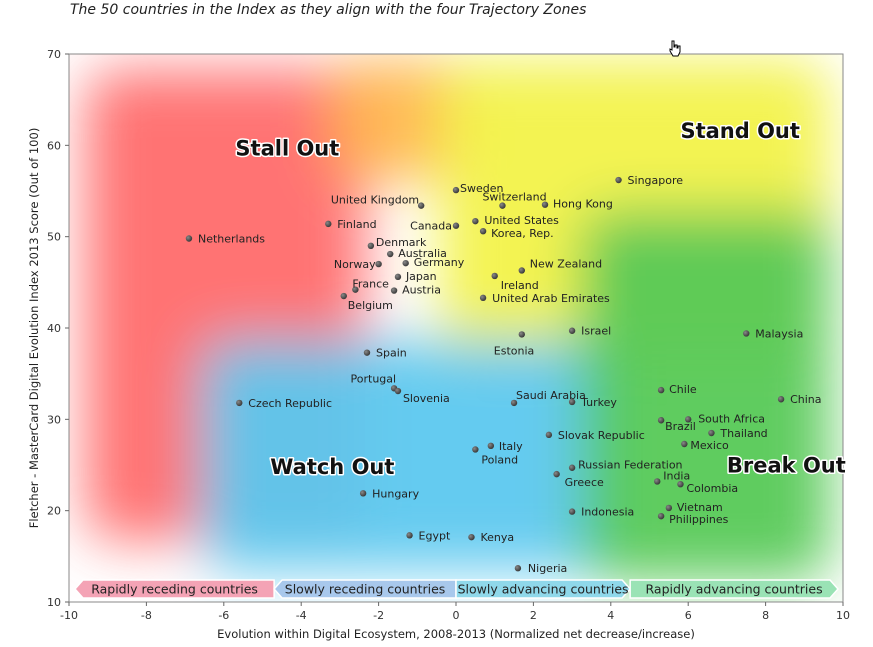 This screenshot has width=873, height=647. I want to click on data-point-label: Netherlands, so click(231, 238).